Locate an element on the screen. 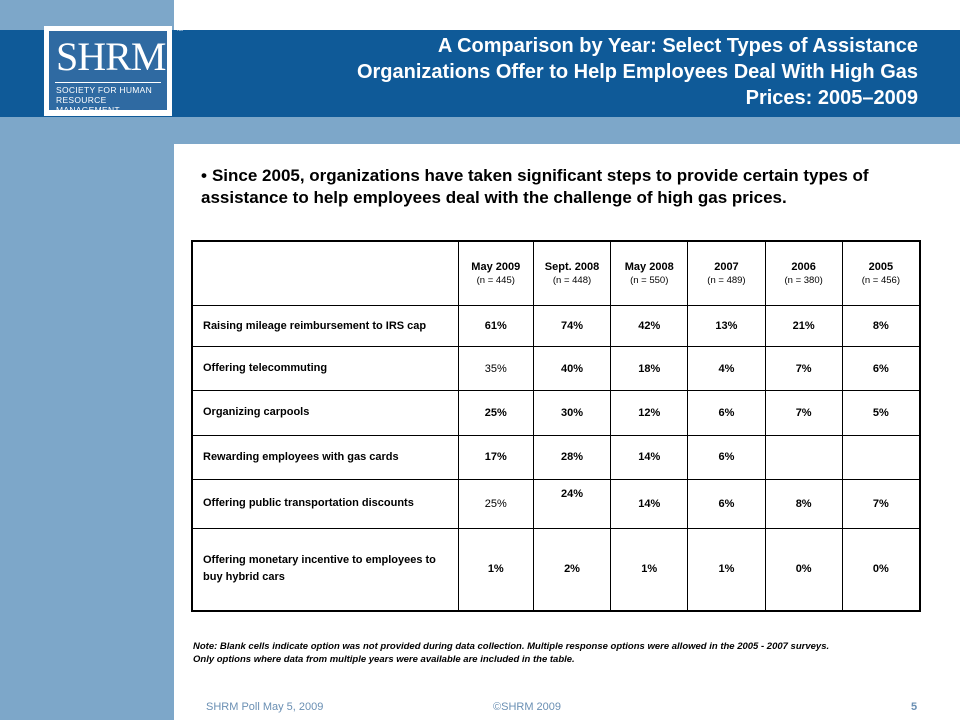 Image resolution: width=960 pixels, height=720 pixels. column-header: May 2009 (n = 445) is located at coordinates (495, 273).